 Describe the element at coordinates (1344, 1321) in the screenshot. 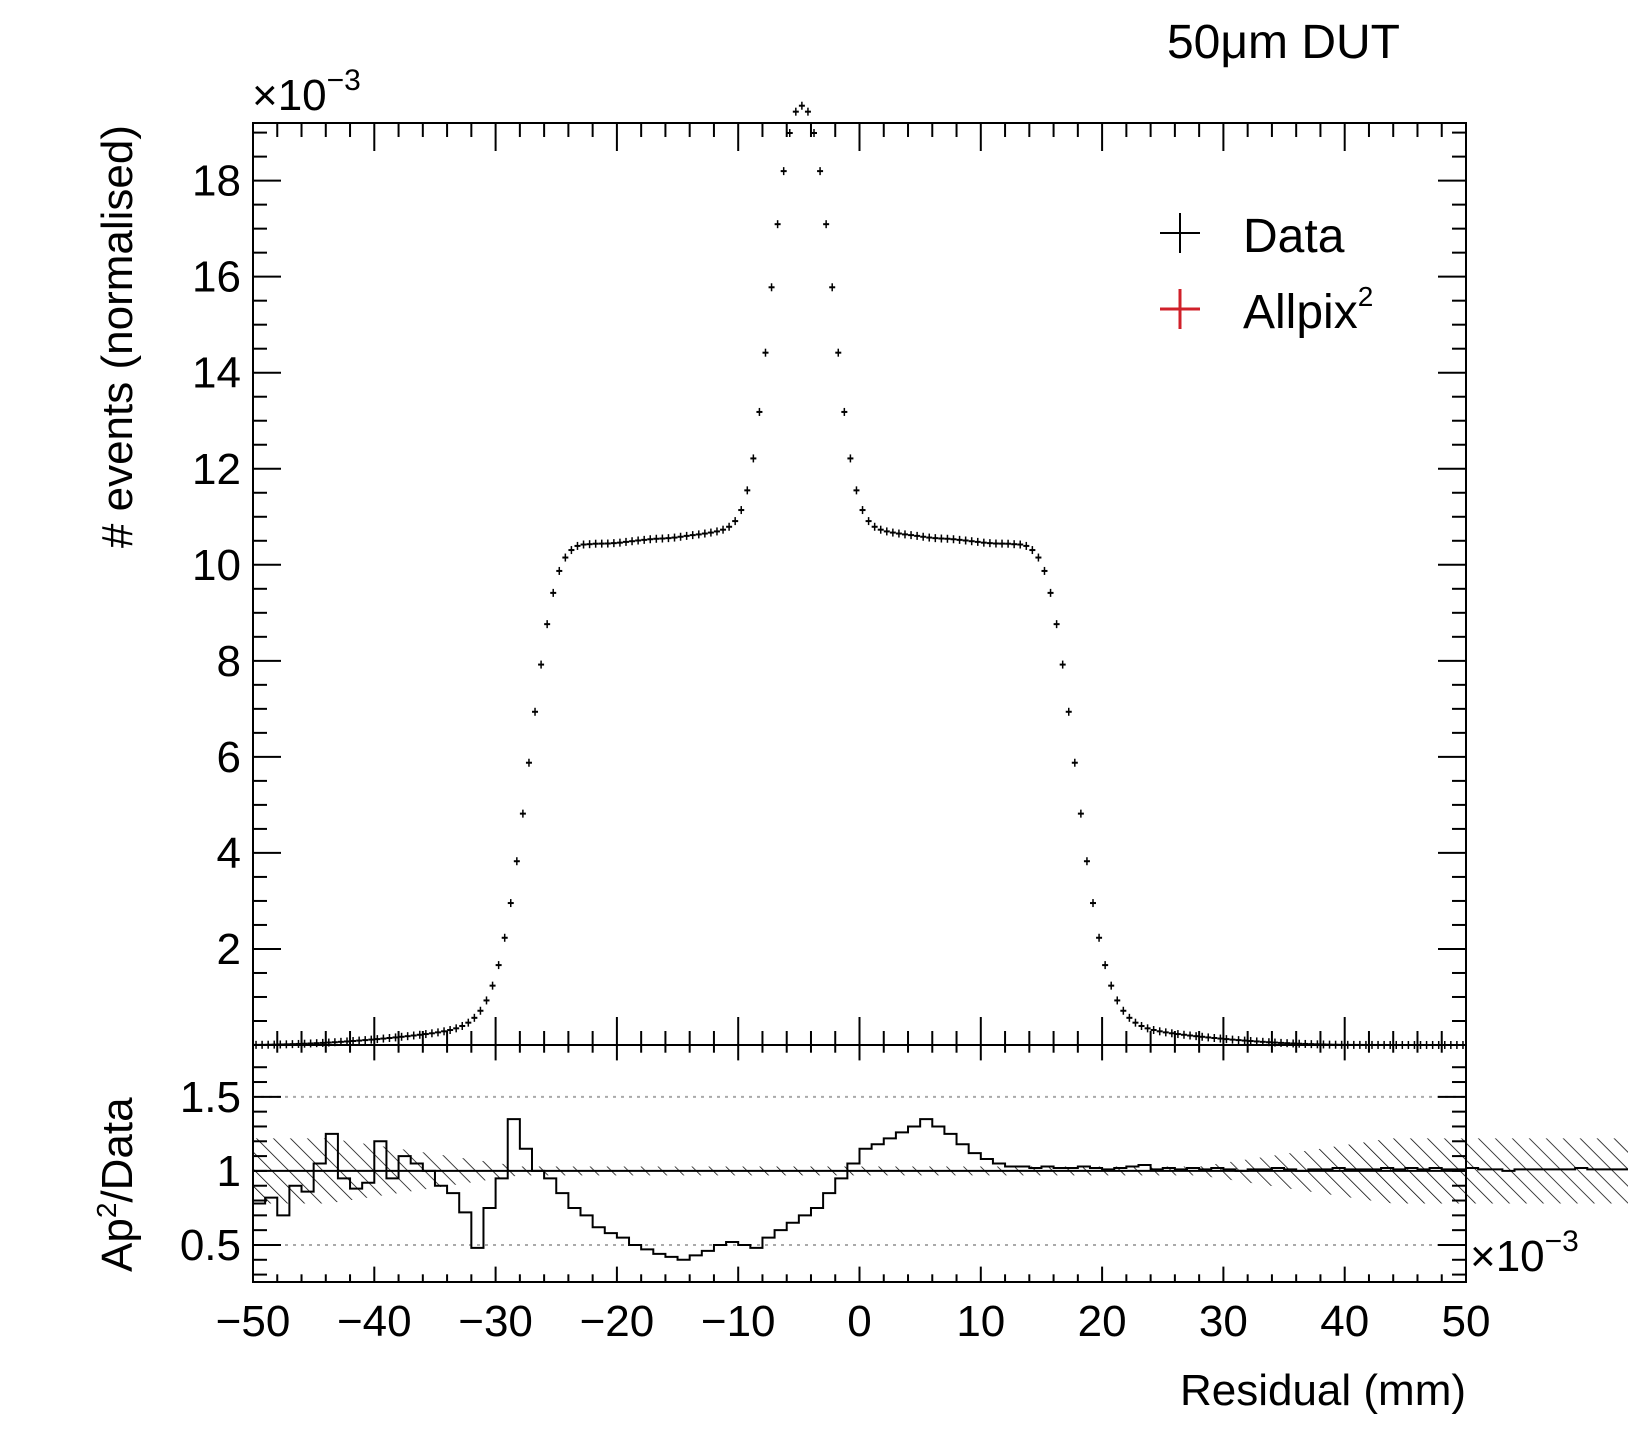

I see `xtick-label: 40` at that location.